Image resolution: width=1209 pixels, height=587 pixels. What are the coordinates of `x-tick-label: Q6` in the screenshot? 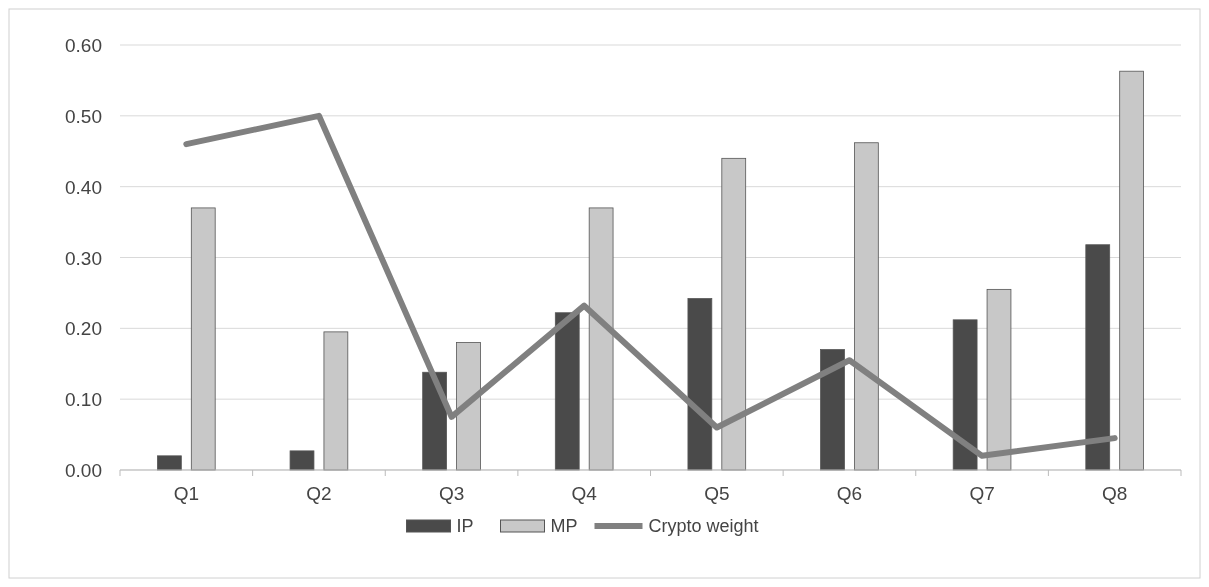 It's located at (849, 493).